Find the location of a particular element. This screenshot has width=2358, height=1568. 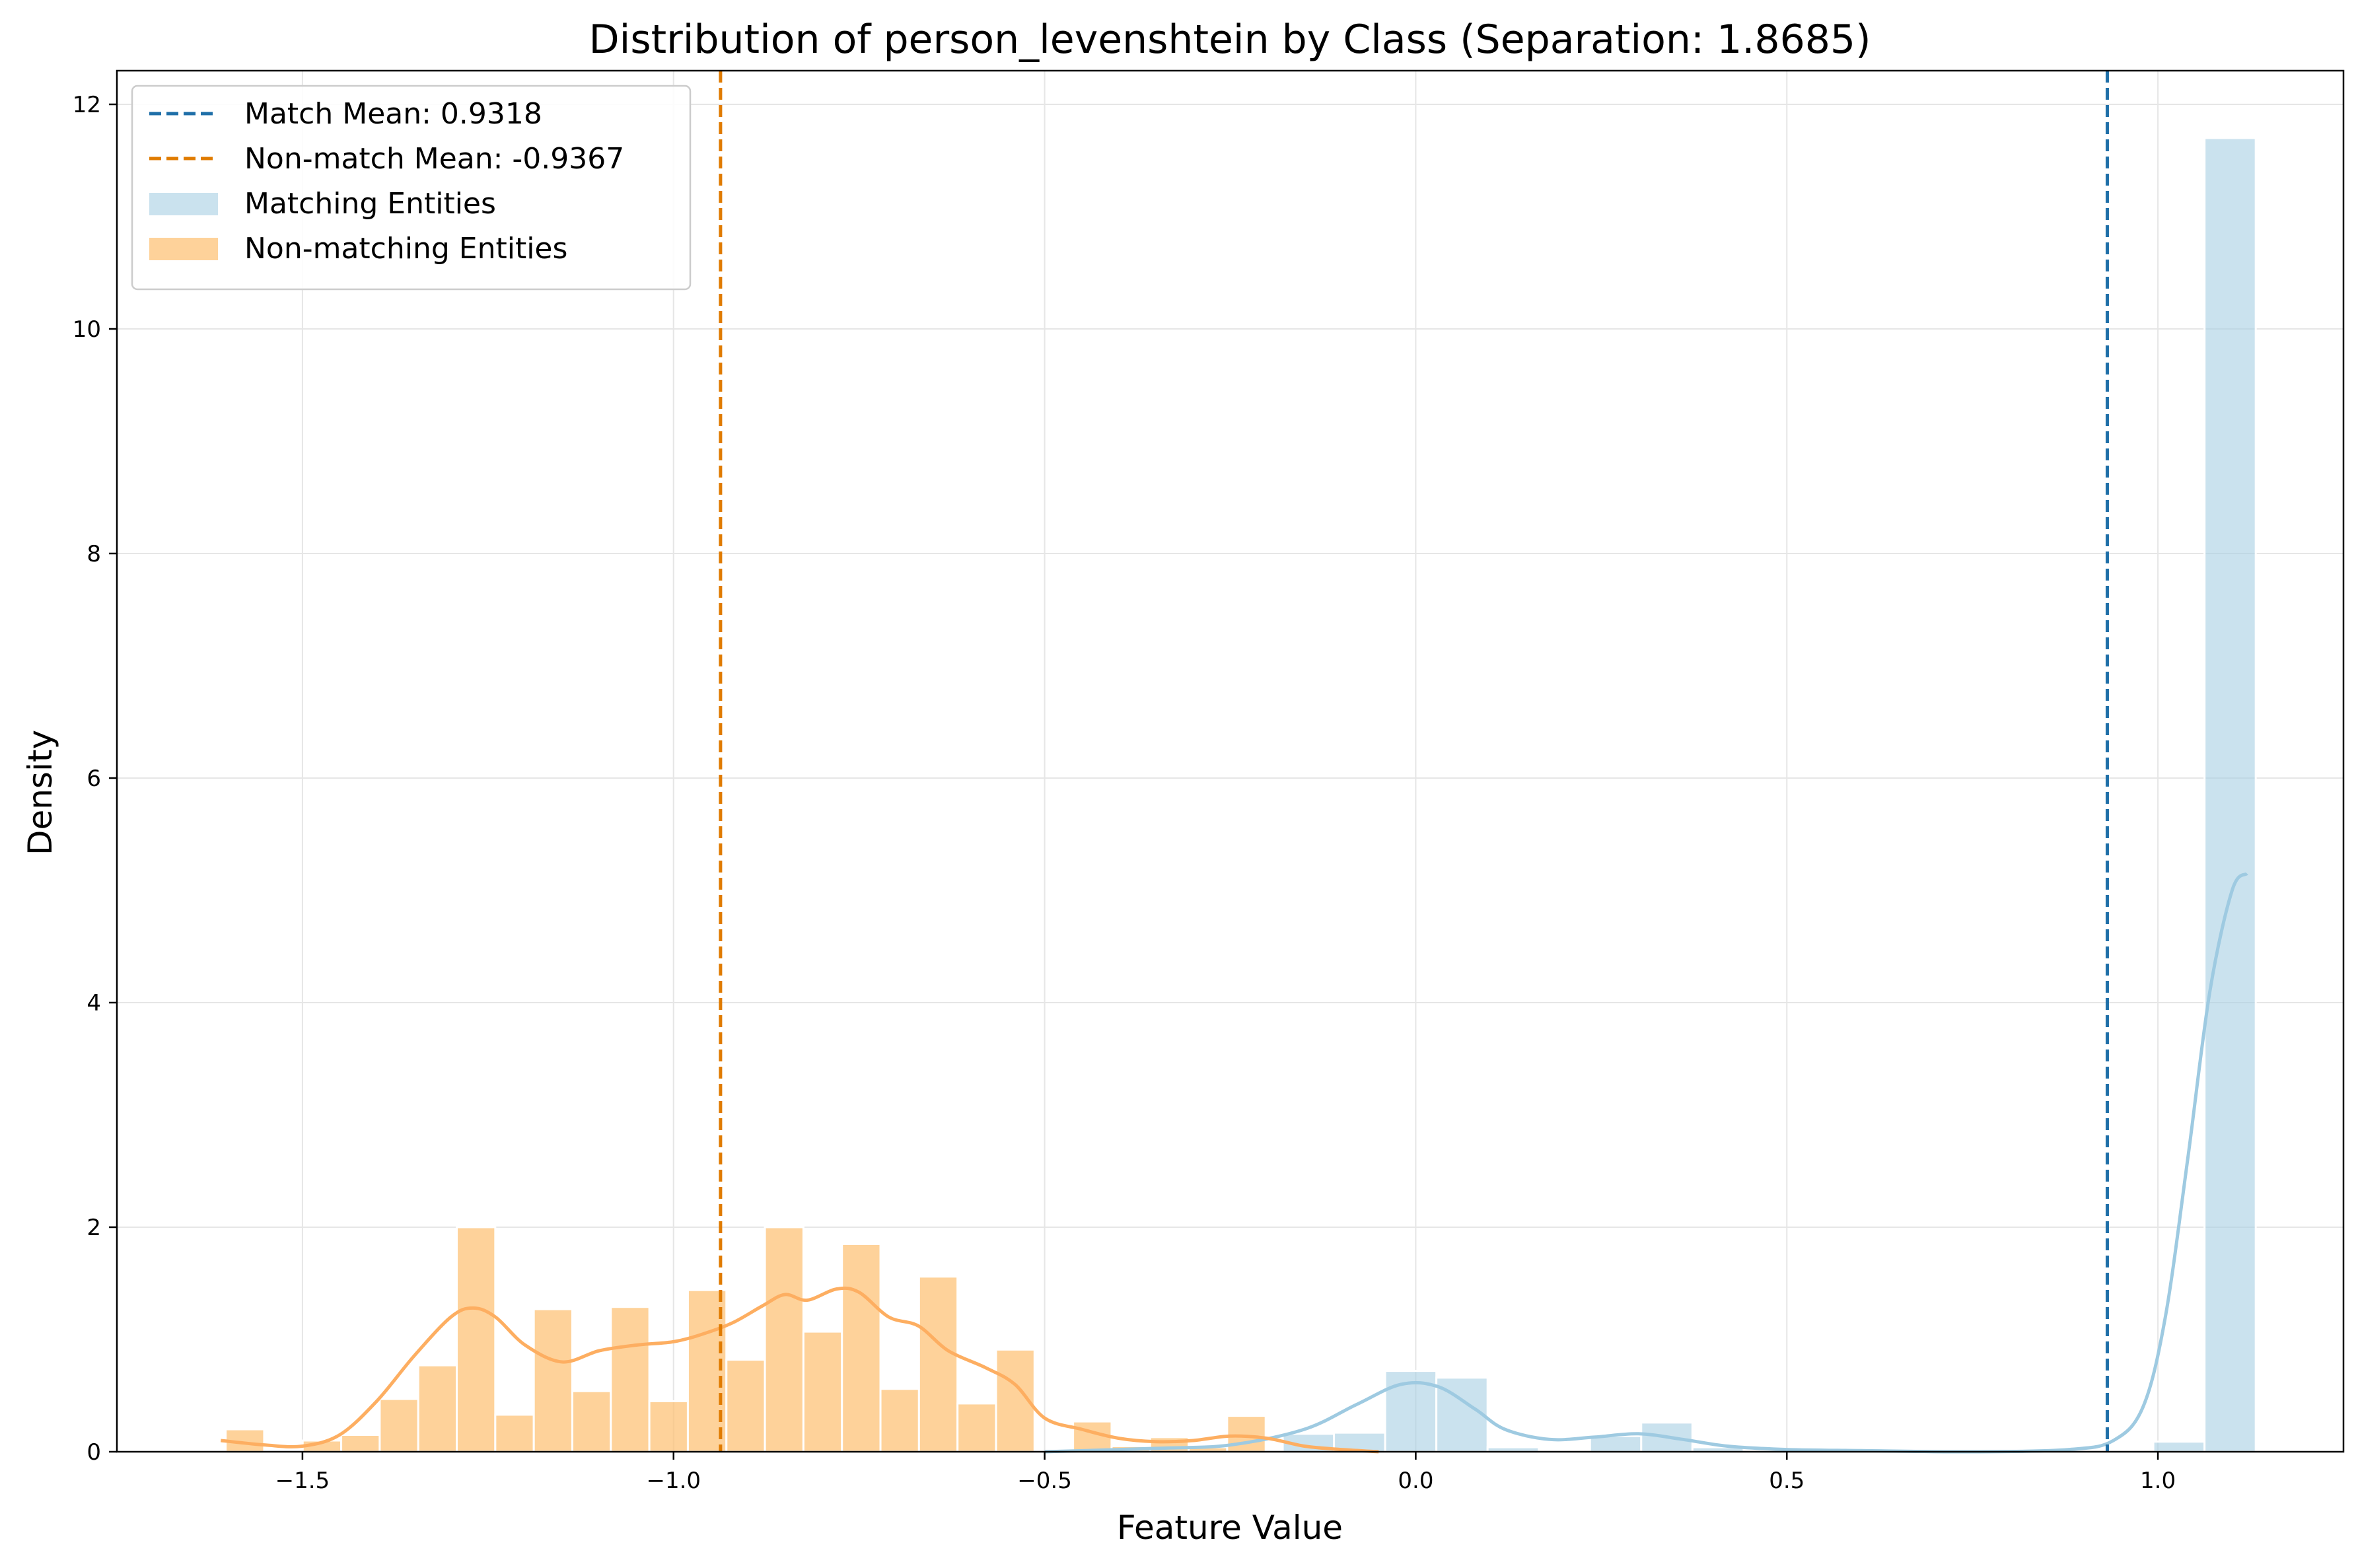

y-tick-label-1: 2 is located at coordinates (94, 1228).